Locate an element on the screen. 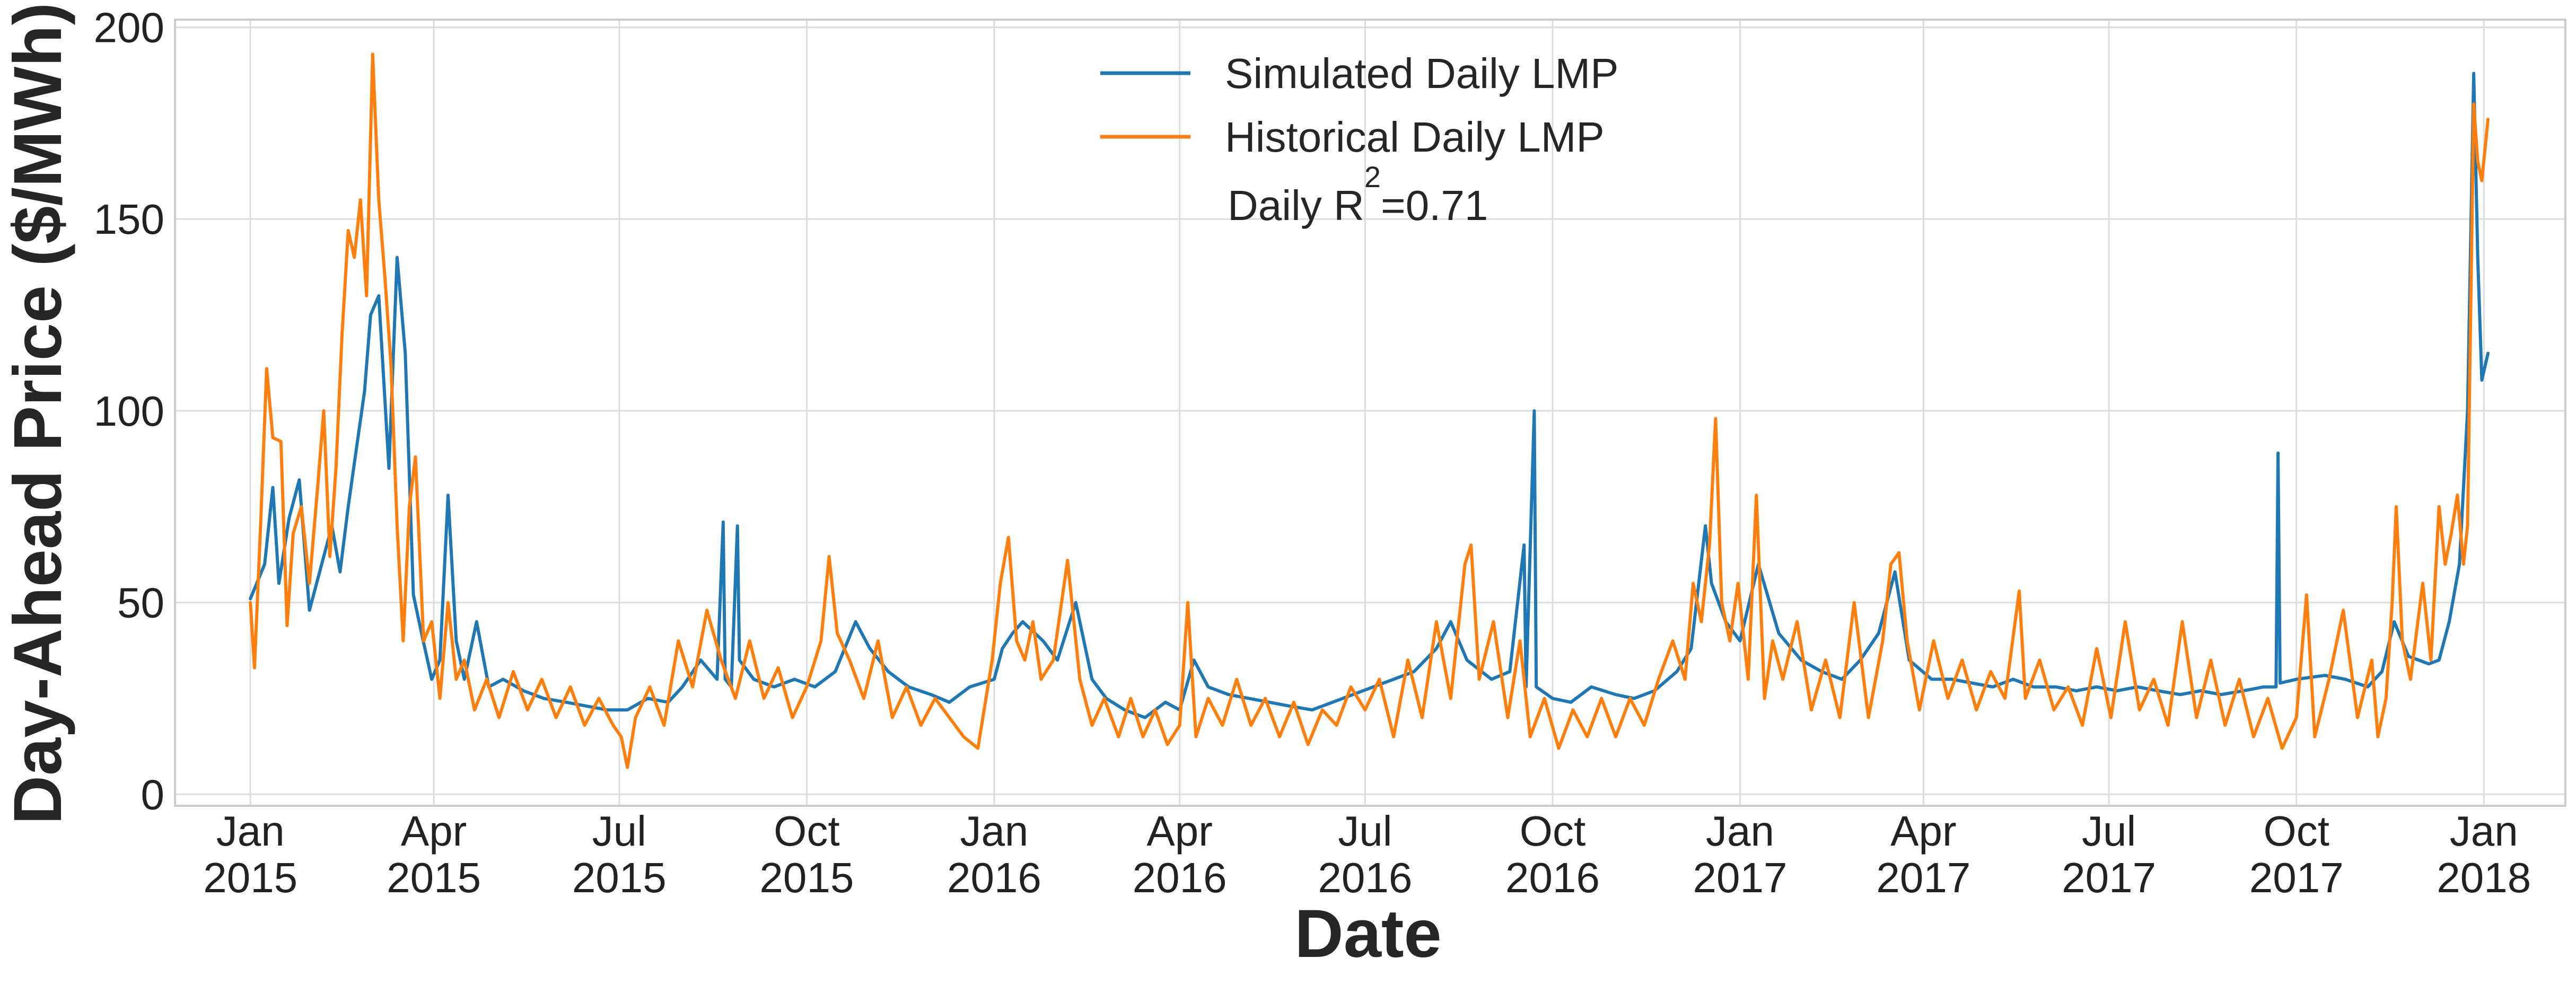  r-squared-superscript: 2 is located at coordinates (1372, 177).